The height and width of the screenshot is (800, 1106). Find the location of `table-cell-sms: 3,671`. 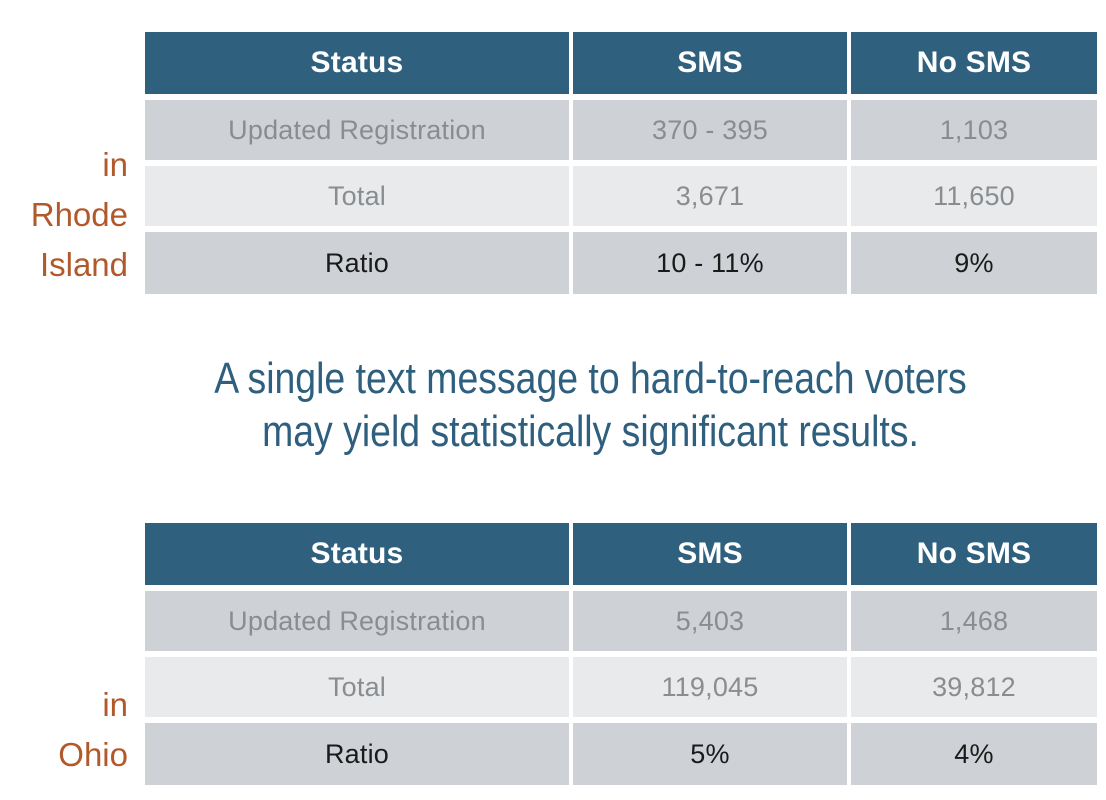

table-cell-sms: 3,671 is located at coordinates (710, 196).